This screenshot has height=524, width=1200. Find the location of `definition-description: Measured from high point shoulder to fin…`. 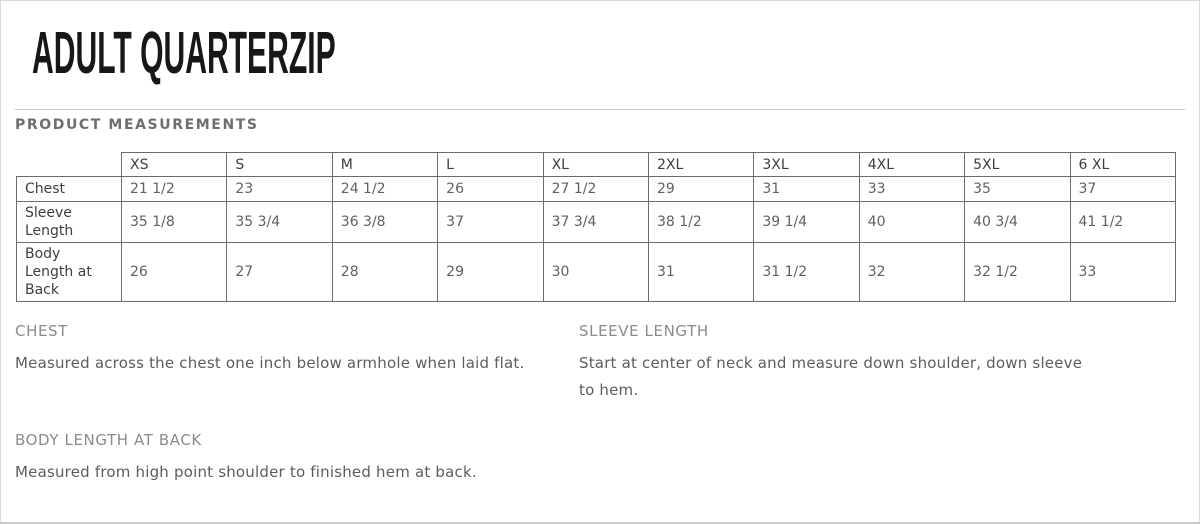

definition-description: Measured from high point shoulder to fin… is located at coordinates (246, 472).